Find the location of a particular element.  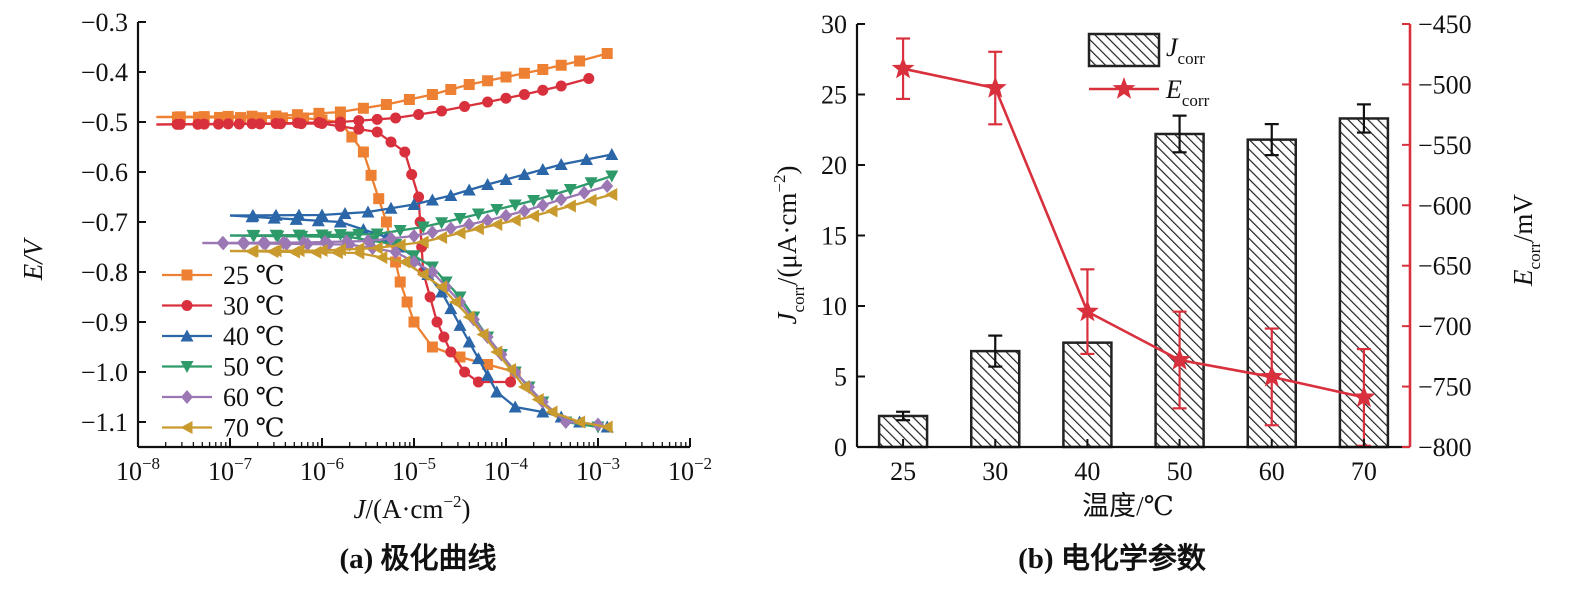

b-x-axis-label: 温度/℃ is located at coordinates (1128, 506).